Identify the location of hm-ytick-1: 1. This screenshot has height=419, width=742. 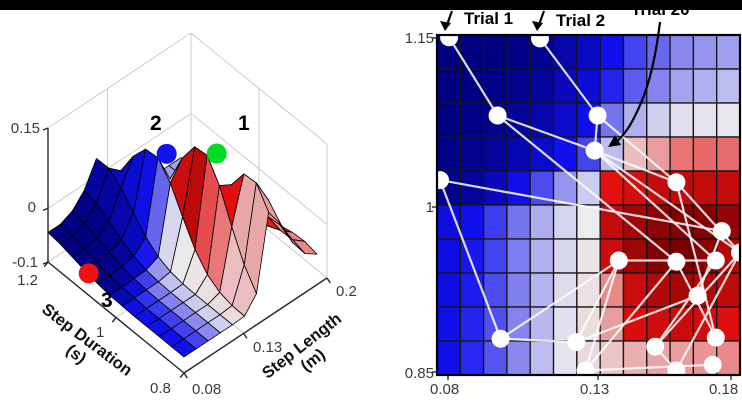
(429, 207).